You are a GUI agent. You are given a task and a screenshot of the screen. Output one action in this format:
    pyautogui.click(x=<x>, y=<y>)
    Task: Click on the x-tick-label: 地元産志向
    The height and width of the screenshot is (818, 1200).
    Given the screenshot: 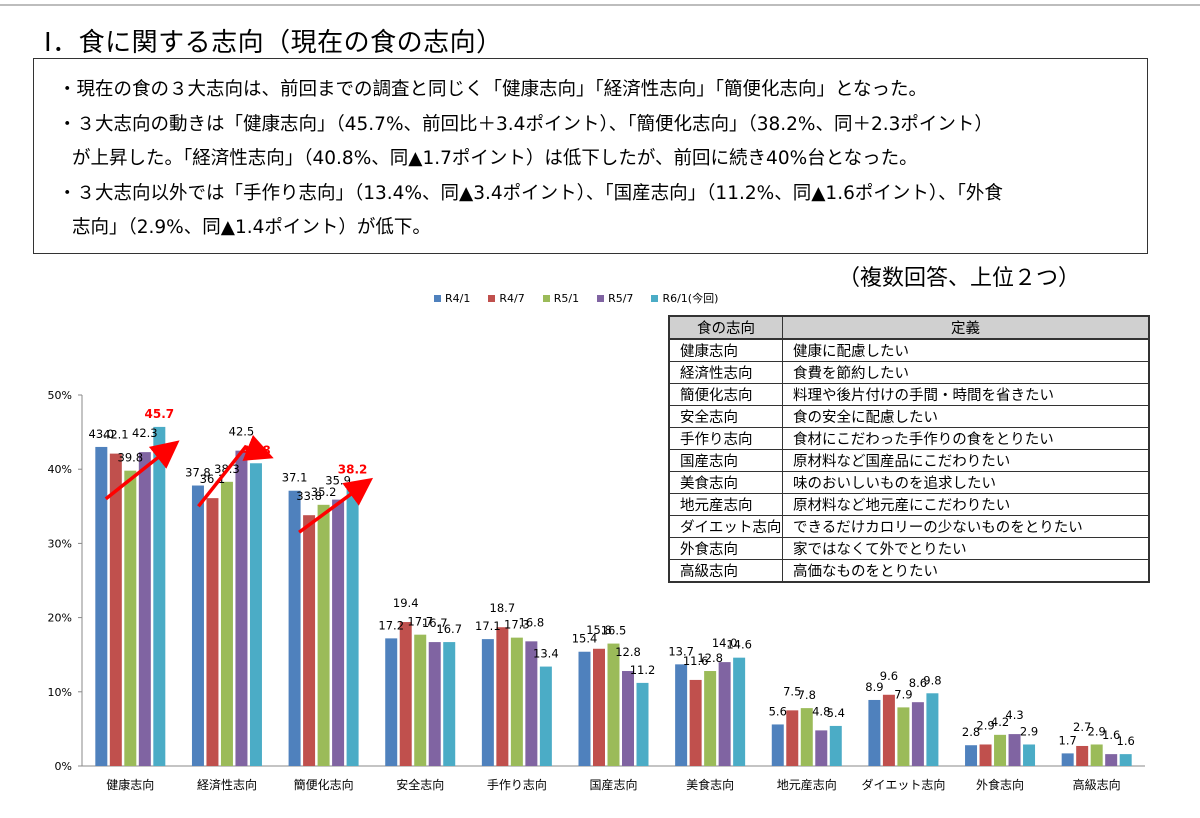 What is the action you would take?
    pyautogui.click(x=807, y=784)
    